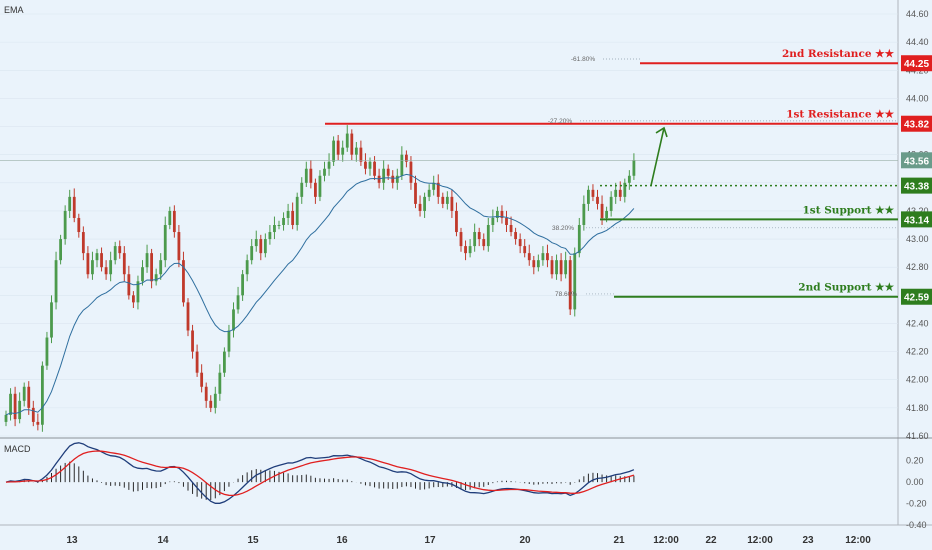 The width and height of the screenshot is (932, 550). I want to click on macd-group, so click(320, 473).